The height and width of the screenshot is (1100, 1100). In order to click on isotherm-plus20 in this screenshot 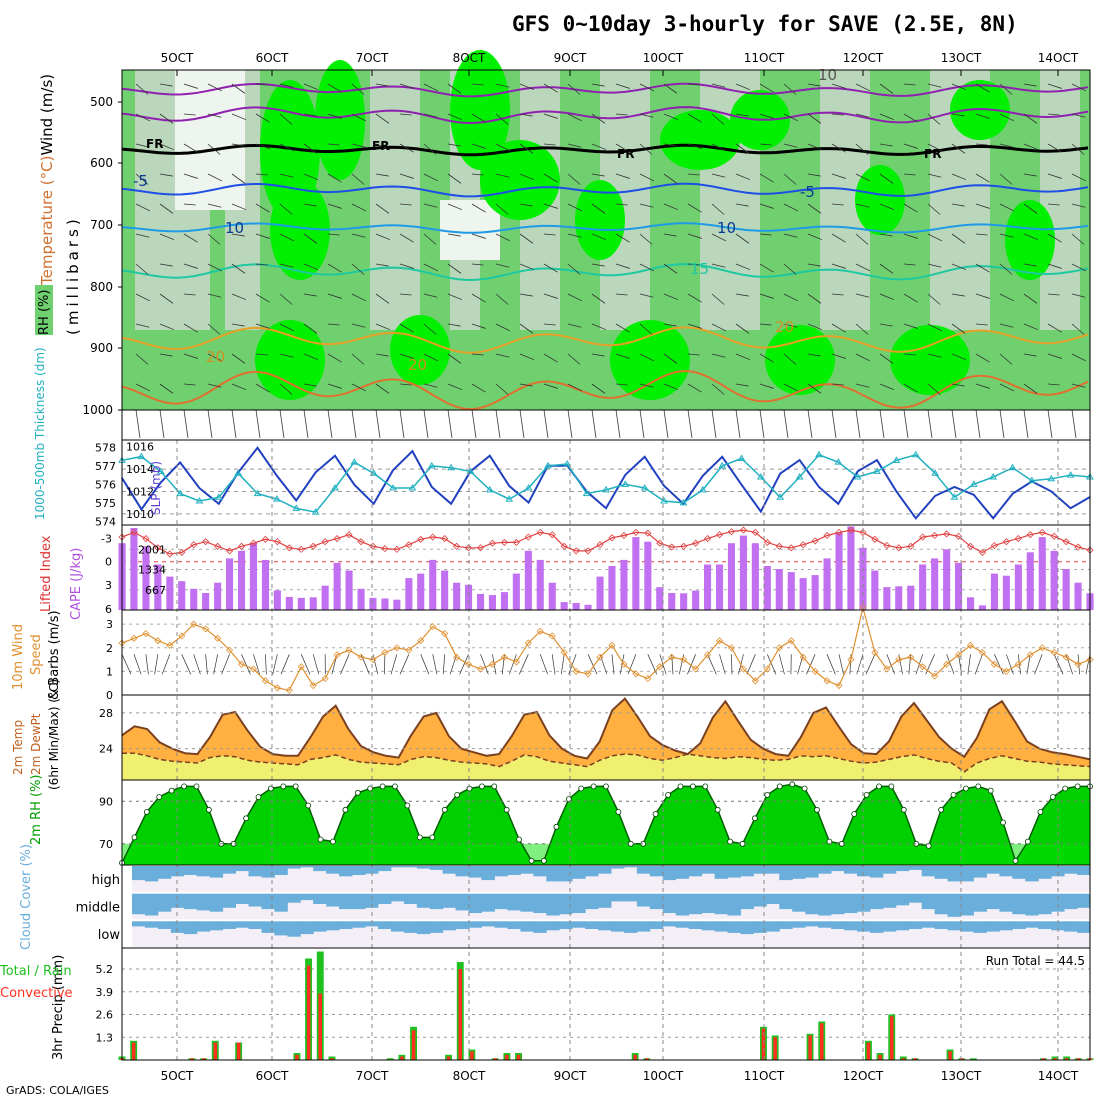, I will do `click(605, 340)`.